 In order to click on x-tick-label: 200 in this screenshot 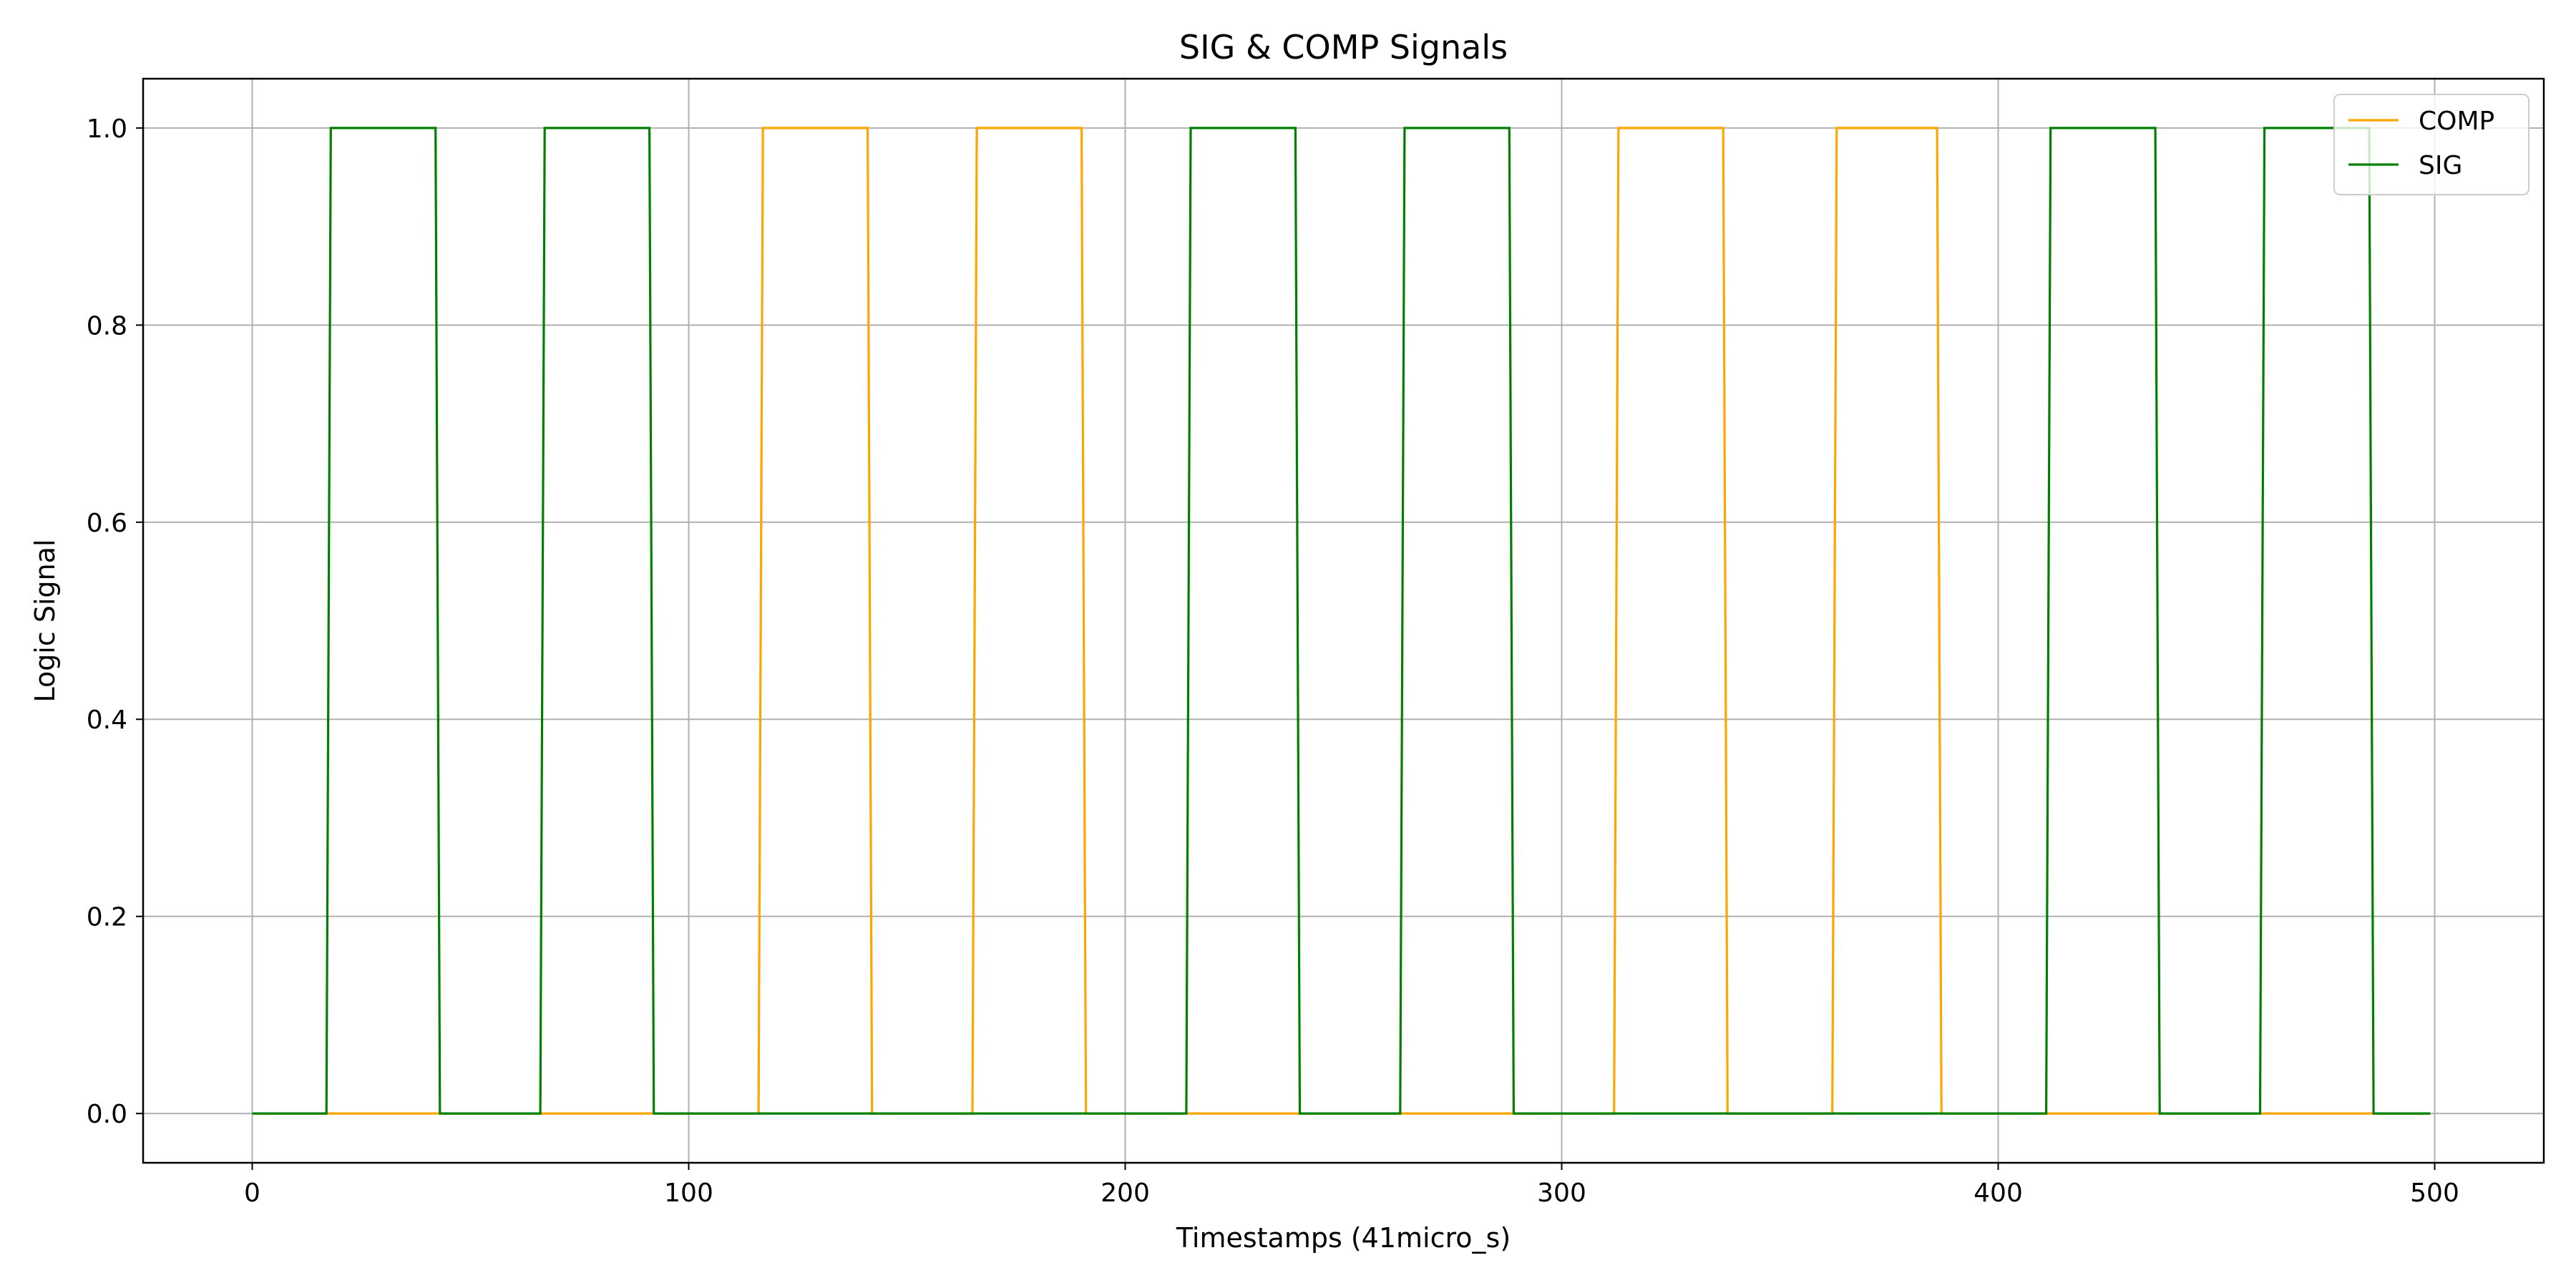, I will do `click(1125, 1193)`.